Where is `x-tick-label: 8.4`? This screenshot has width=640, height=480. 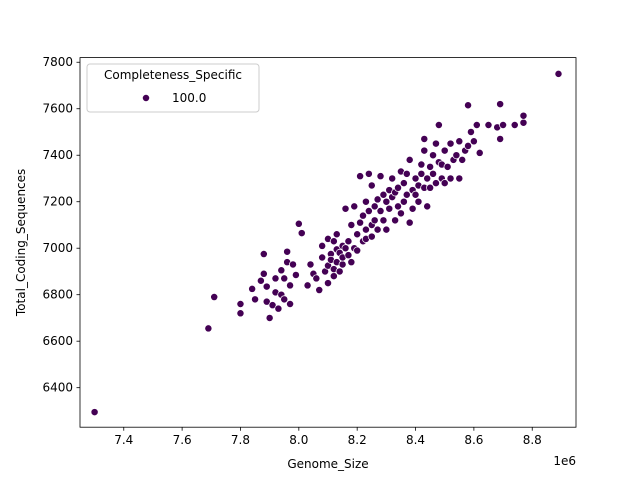 x-tick-label: 8.4 is located at coordinates (415, 440).